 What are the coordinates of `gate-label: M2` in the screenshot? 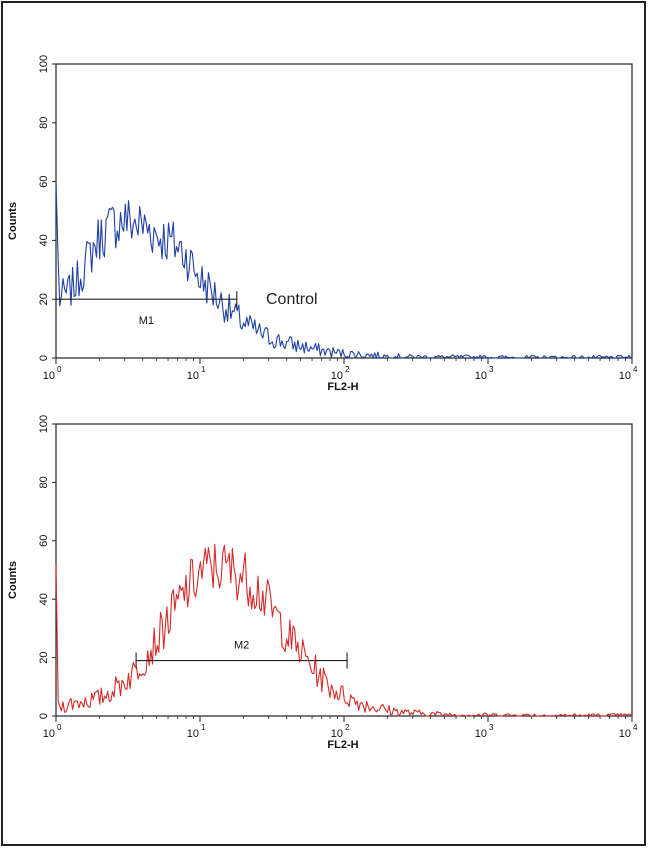 It's located at (241, 646).